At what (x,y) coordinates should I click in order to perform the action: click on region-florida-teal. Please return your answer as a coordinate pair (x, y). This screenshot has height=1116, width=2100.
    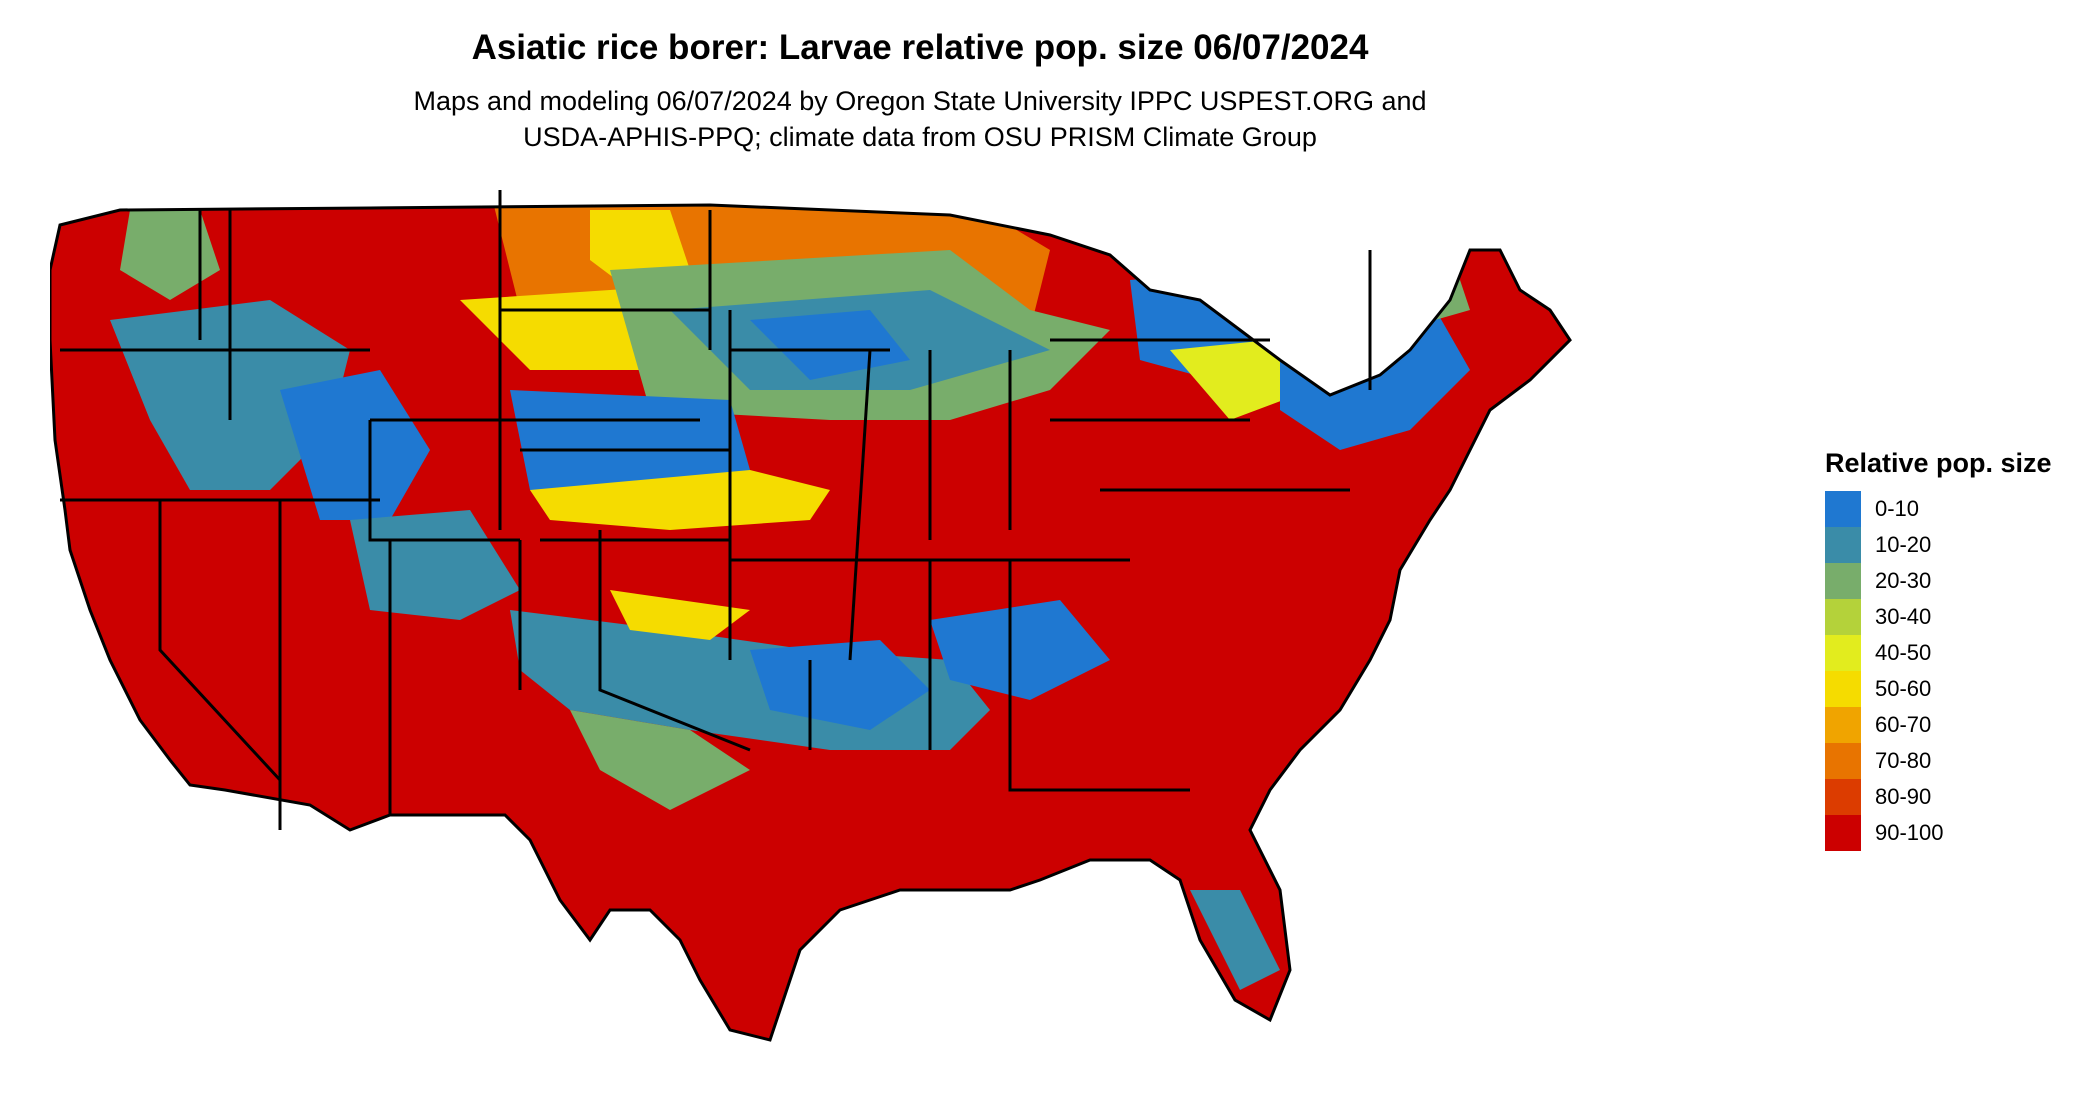
    Looking at the image, I should click on (1235, 940).